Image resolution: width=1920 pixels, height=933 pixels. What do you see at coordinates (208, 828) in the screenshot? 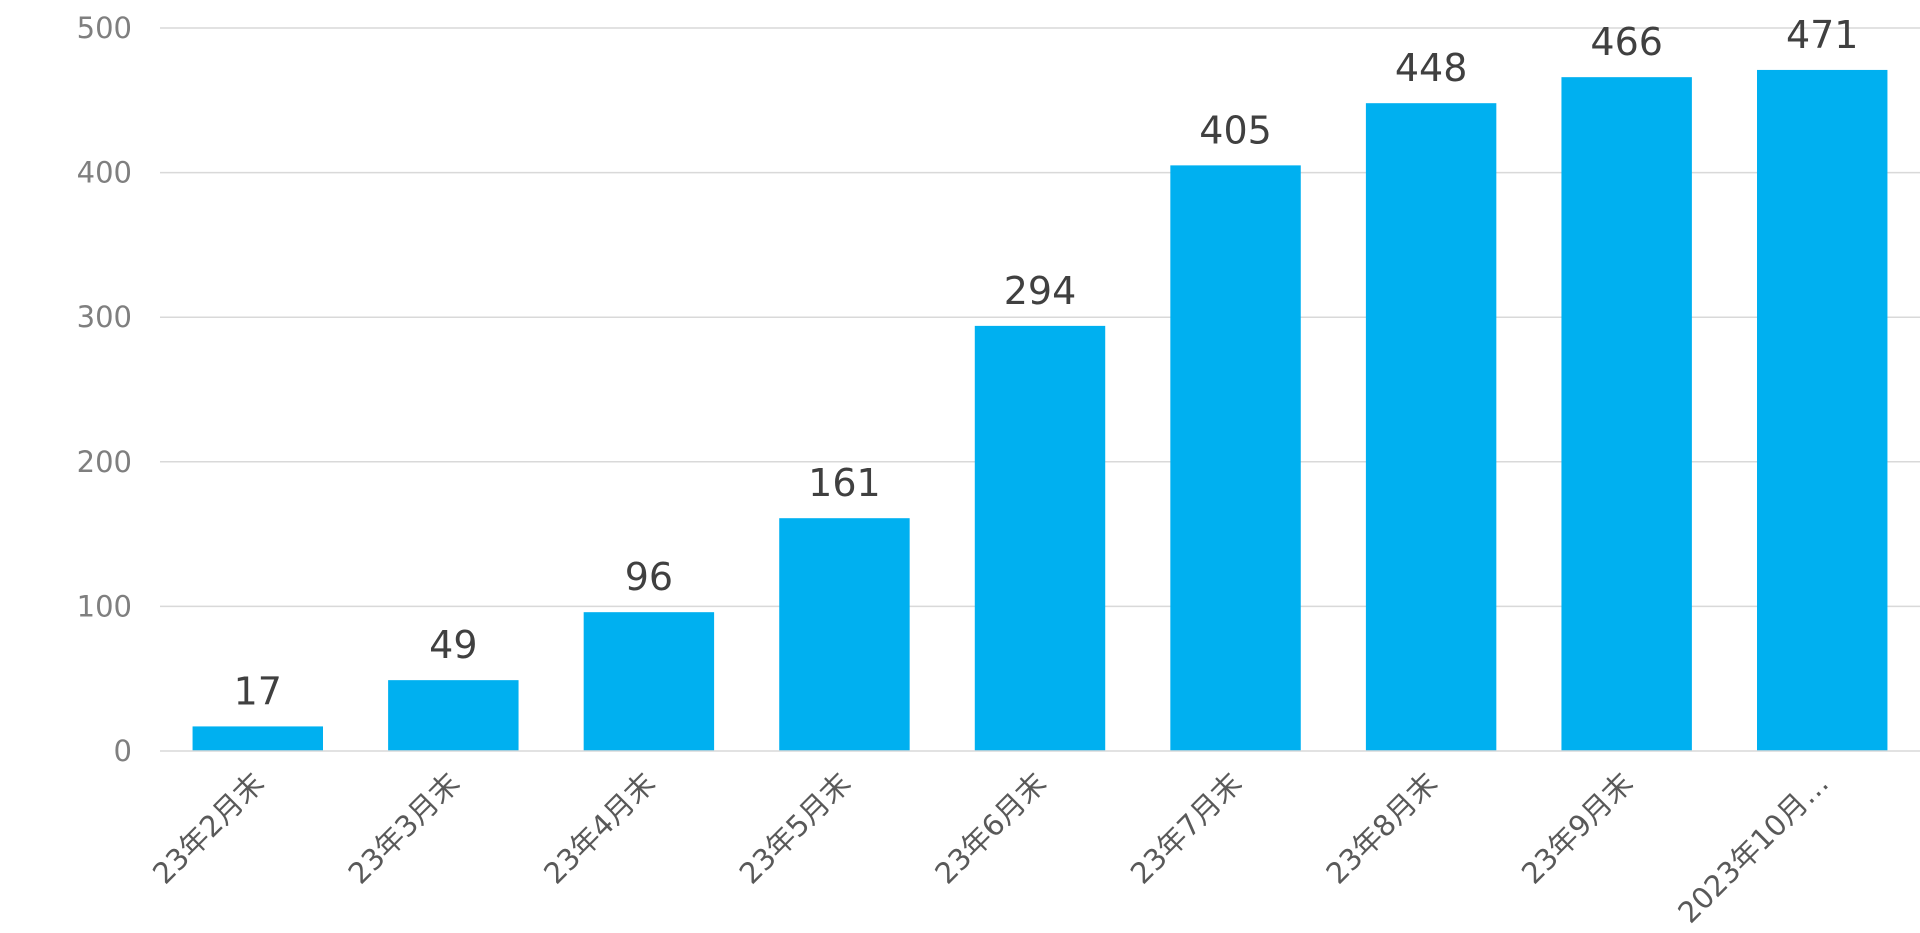
I see `x-tick-label: 23年2月末` at bounding box center [208, 828].